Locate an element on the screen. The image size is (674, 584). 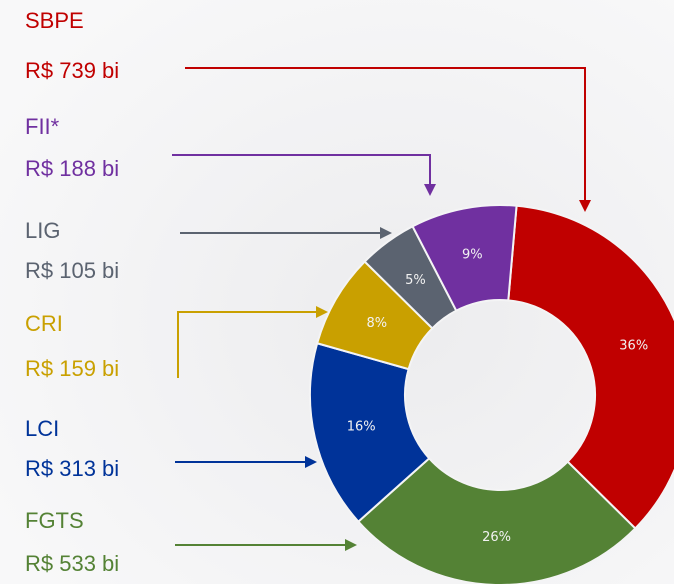
legend-amount: R$ 105 bi is located at coordinates (72, 270).